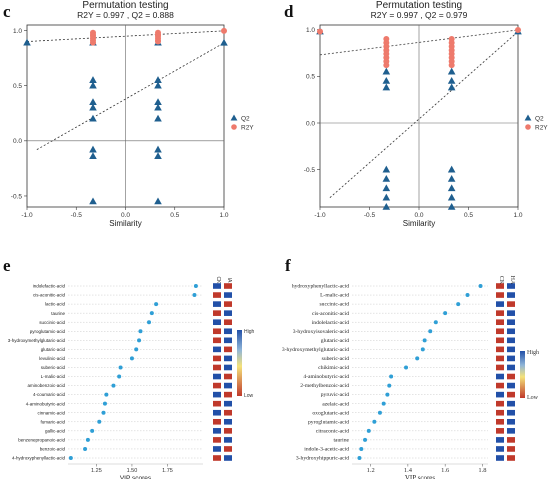 Image resolution: width=550 pixels, height=479 pixels. What do you see at coordinates (424, 114) in the screenshot?
I see `q2-regression-line` at bounding box center [424, 114].